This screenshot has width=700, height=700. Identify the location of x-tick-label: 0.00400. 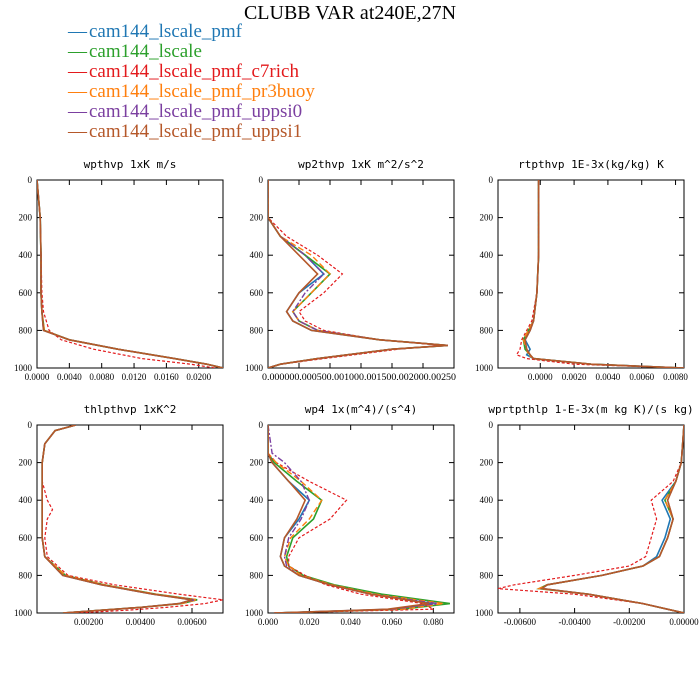
(141, 622).